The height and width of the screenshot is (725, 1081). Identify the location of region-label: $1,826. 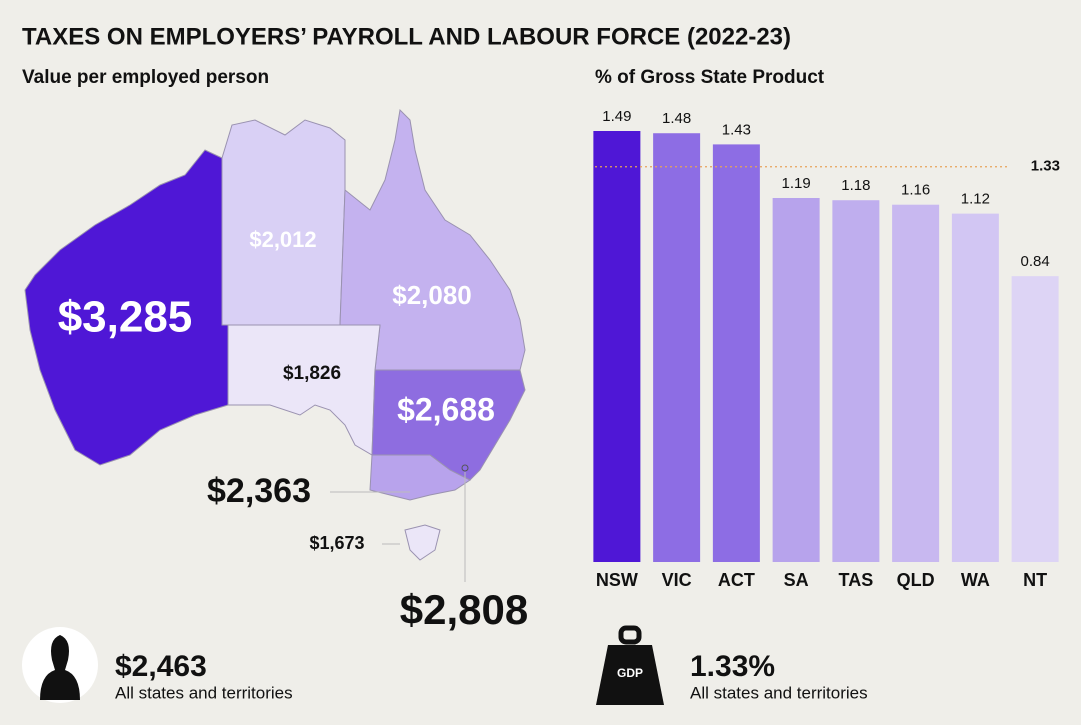
(312, 373).